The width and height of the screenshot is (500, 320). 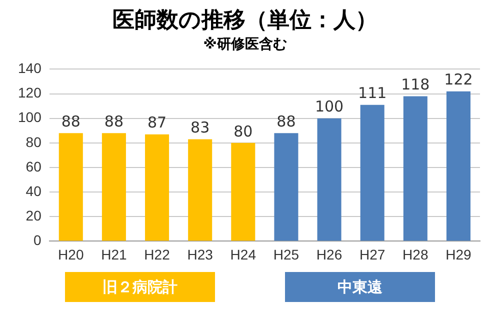 I want to click on y-tick-label: 60, so click(x=34, y=166).